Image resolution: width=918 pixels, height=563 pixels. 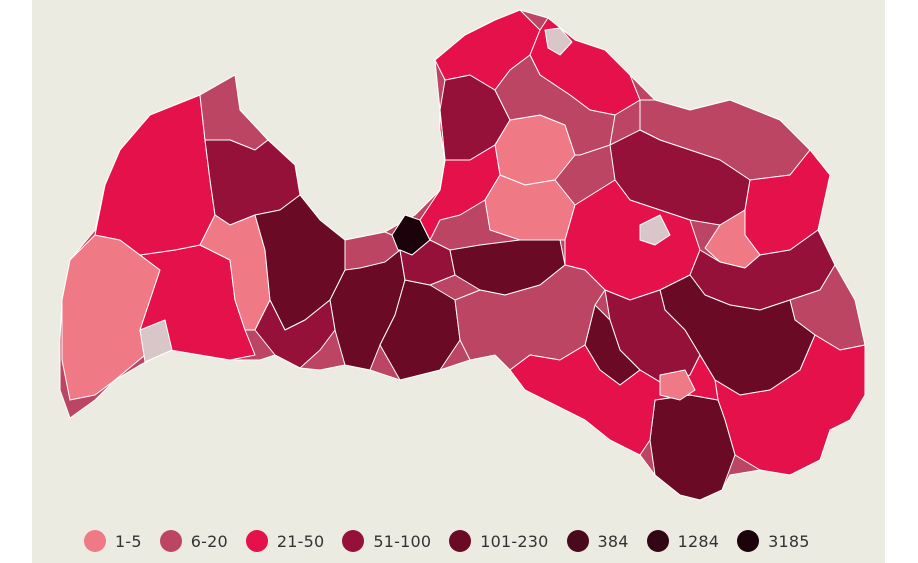 What do you see at coordinates (698, 541) in the screenshot?
I see `legend-label-7: 1284` at bounding box center [698, 541].